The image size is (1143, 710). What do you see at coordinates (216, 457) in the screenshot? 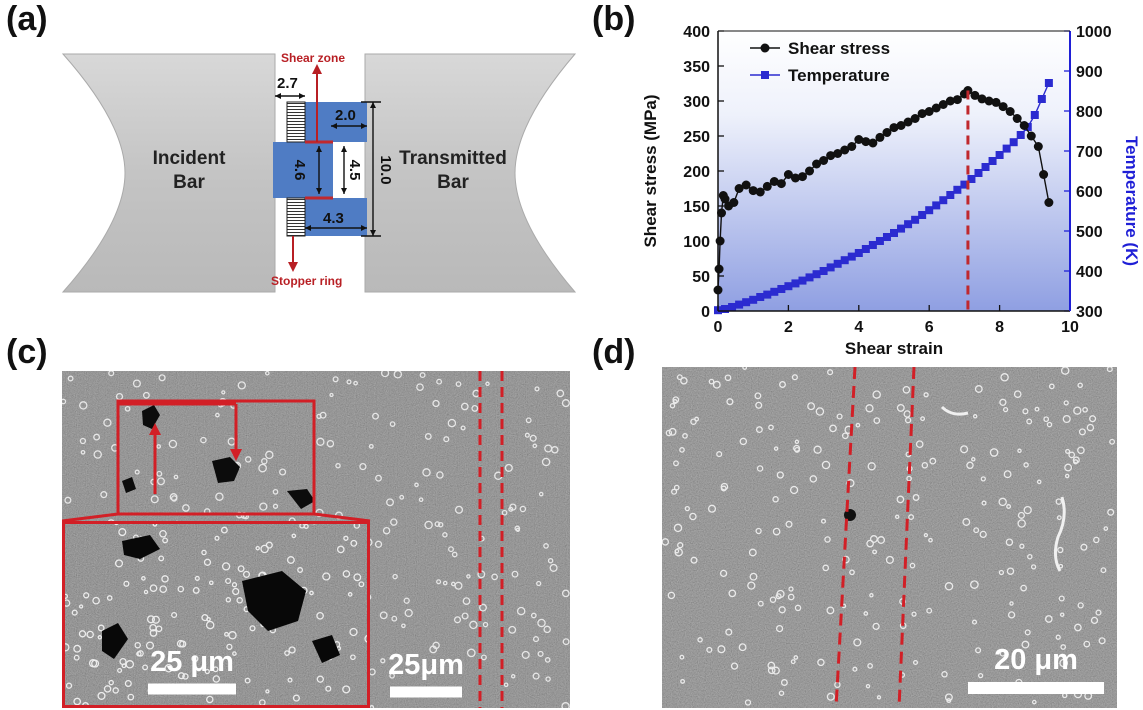
I see `inset-source-box` at bounding box center [216, 457].